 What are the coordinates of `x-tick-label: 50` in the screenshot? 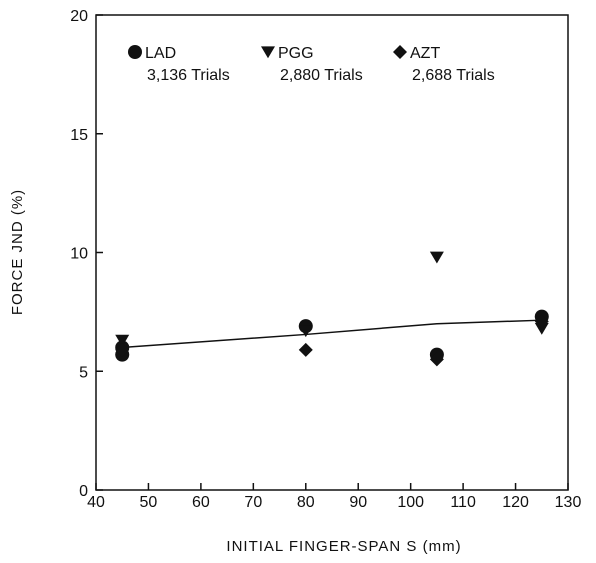 It's located at (149, 502).